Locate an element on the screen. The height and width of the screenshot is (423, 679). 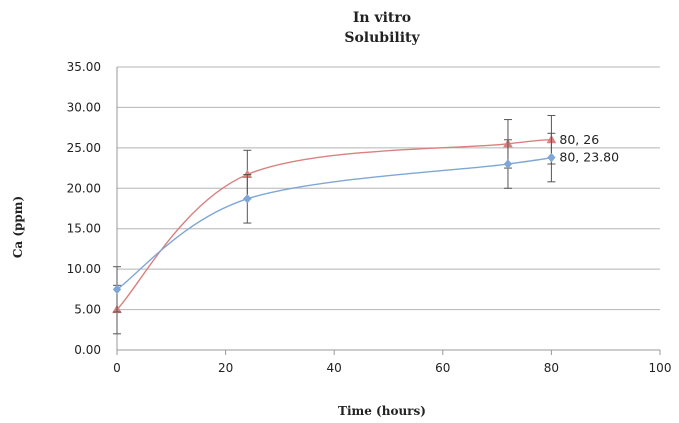
x-tick-label: 100 is located at coordinates (660, 368).